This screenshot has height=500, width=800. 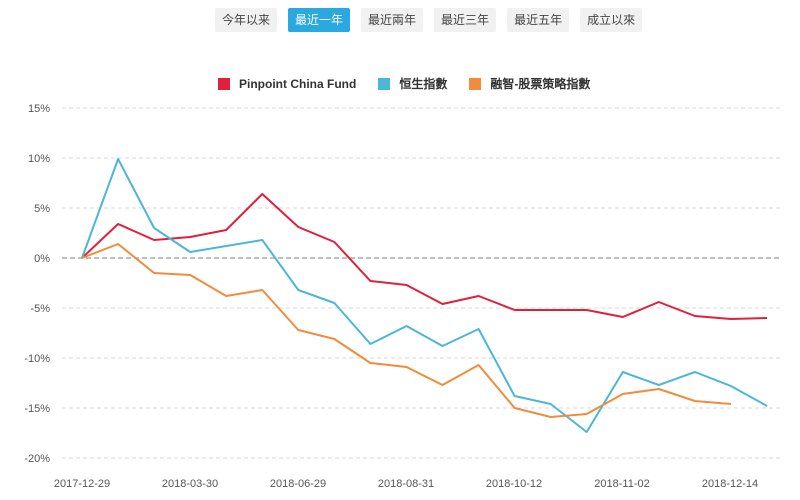 What do you see at coordinates (423, 84) in the screenshot?
I see `legend-label: 恒生指數` at bounding box center [423, 84].